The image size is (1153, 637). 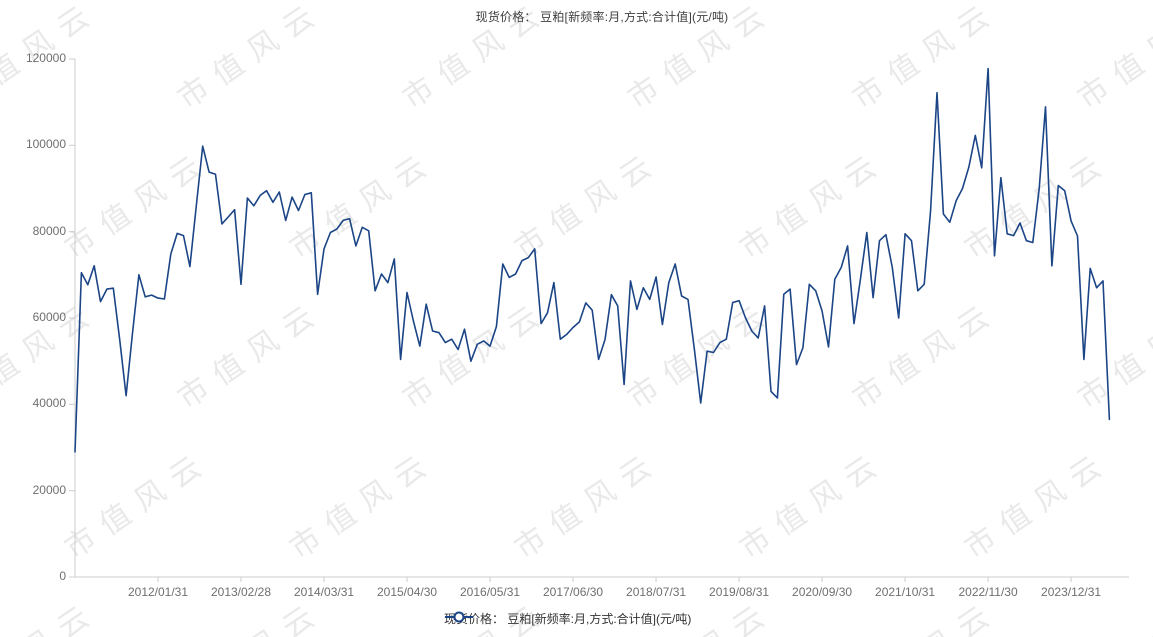 What do you see at coordinates (602, 17) in the screenshot?
I see `chart-title: 现货价格： 豆粕[新频率:月,方式:合计值](元/吨)` at bounding box center [602, 17].